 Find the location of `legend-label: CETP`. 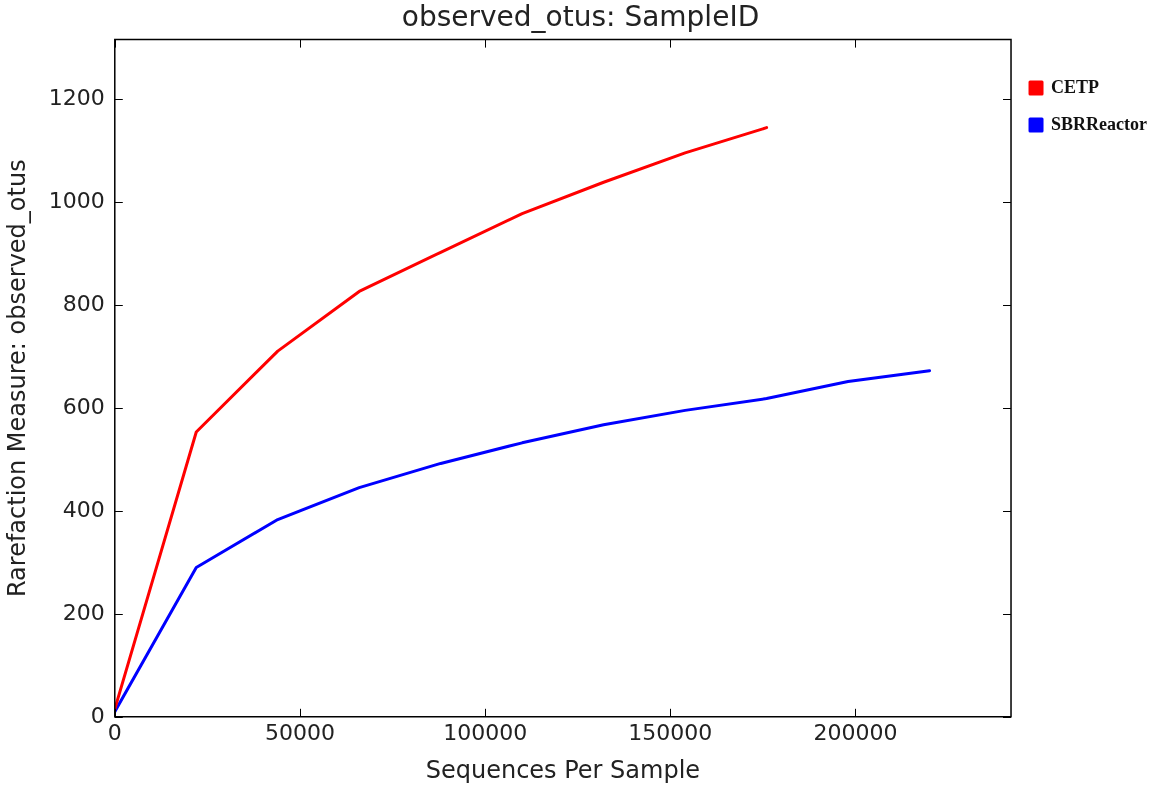

legend-label: CETP is located at coordinates (1075, 86).